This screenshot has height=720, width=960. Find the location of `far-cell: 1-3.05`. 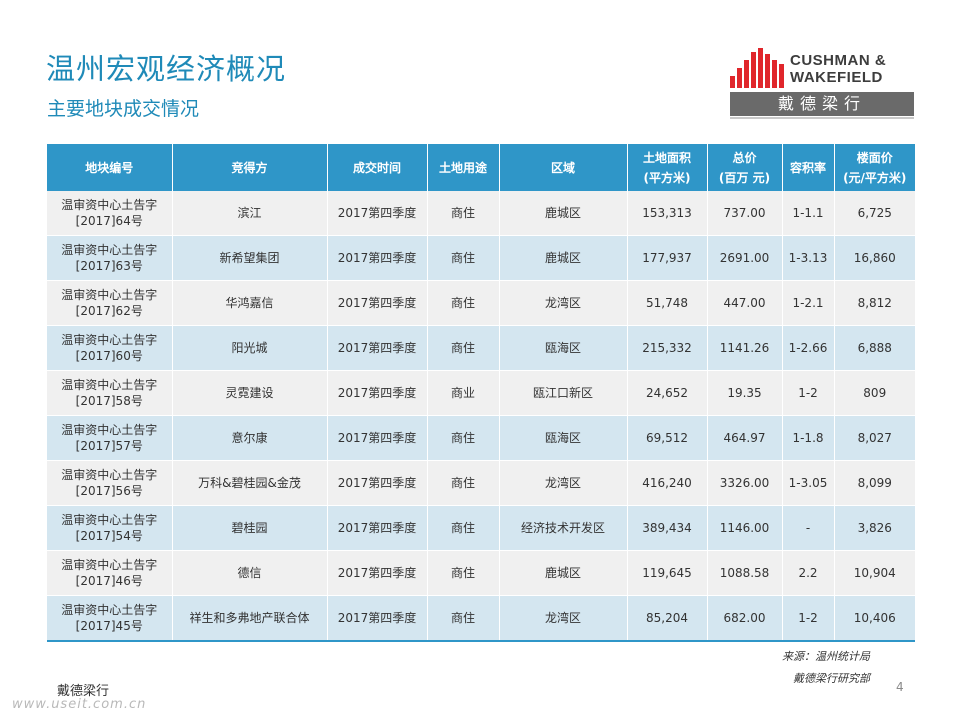

far-cell: 1-3.05 is located at coordinates (808, 483).